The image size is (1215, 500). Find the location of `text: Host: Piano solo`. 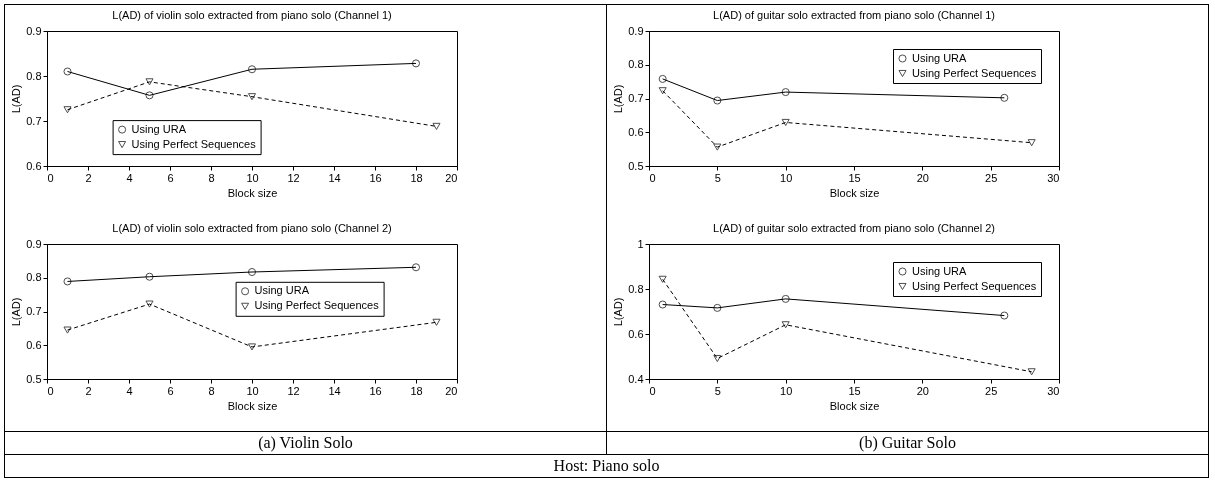

text: Host: Piano solo is located at coordinates (606, 466).